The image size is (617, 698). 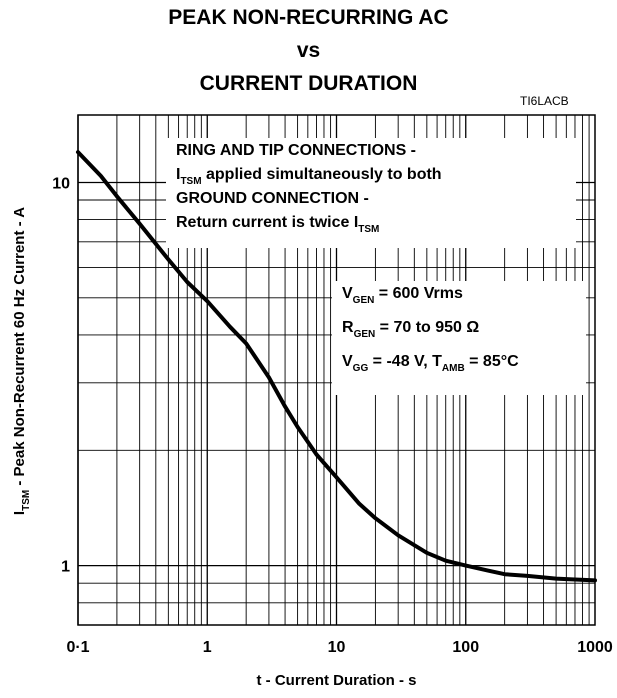 What do you see at coordinates (207, 647) in the screenshot?
I see `x-tick-label: 1` at bounding box center [207, 647].